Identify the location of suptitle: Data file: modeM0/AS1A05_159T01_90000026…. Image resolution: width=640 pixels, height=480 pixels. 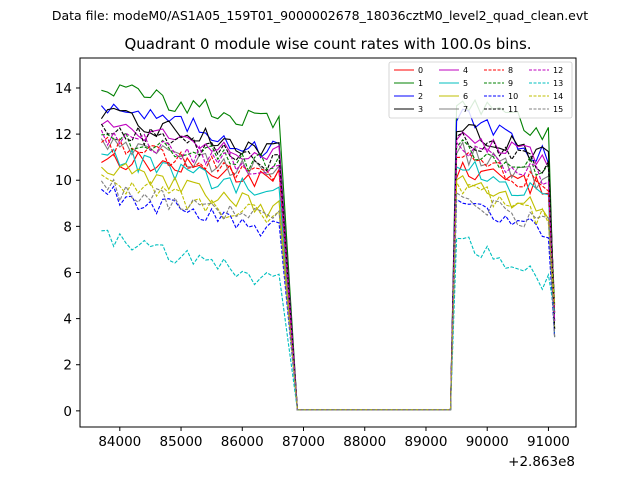
(320, 15).